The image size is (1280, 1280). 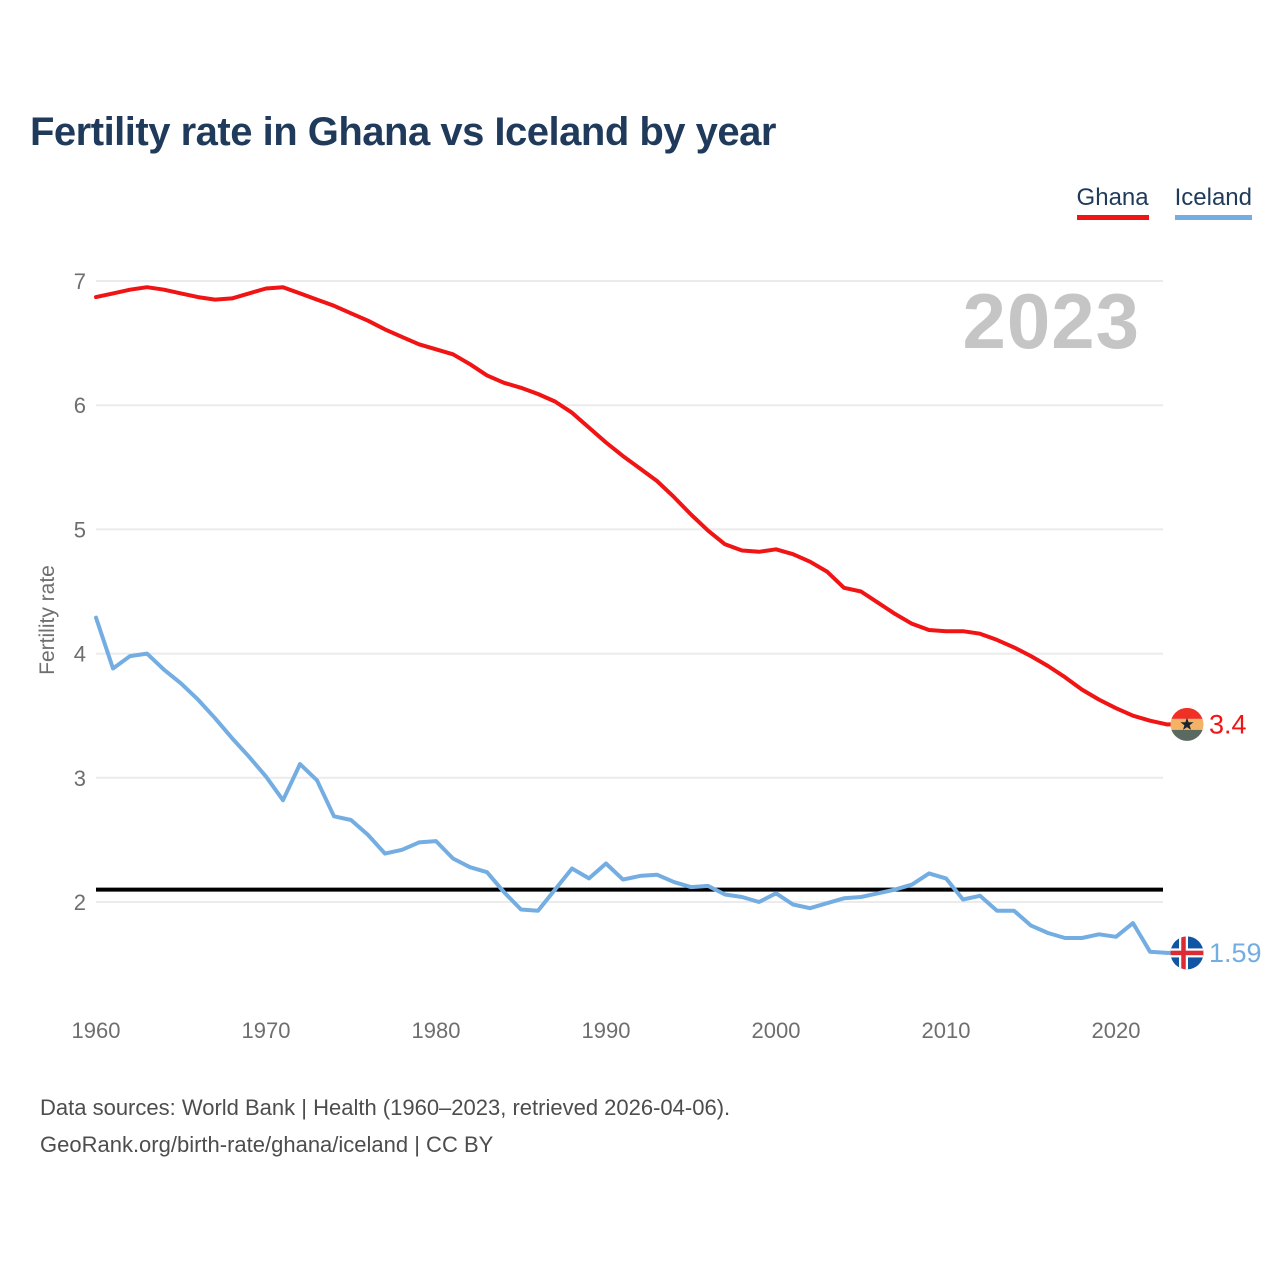 I want to click on y-tick-label: 6, so click(x=80, y=405).